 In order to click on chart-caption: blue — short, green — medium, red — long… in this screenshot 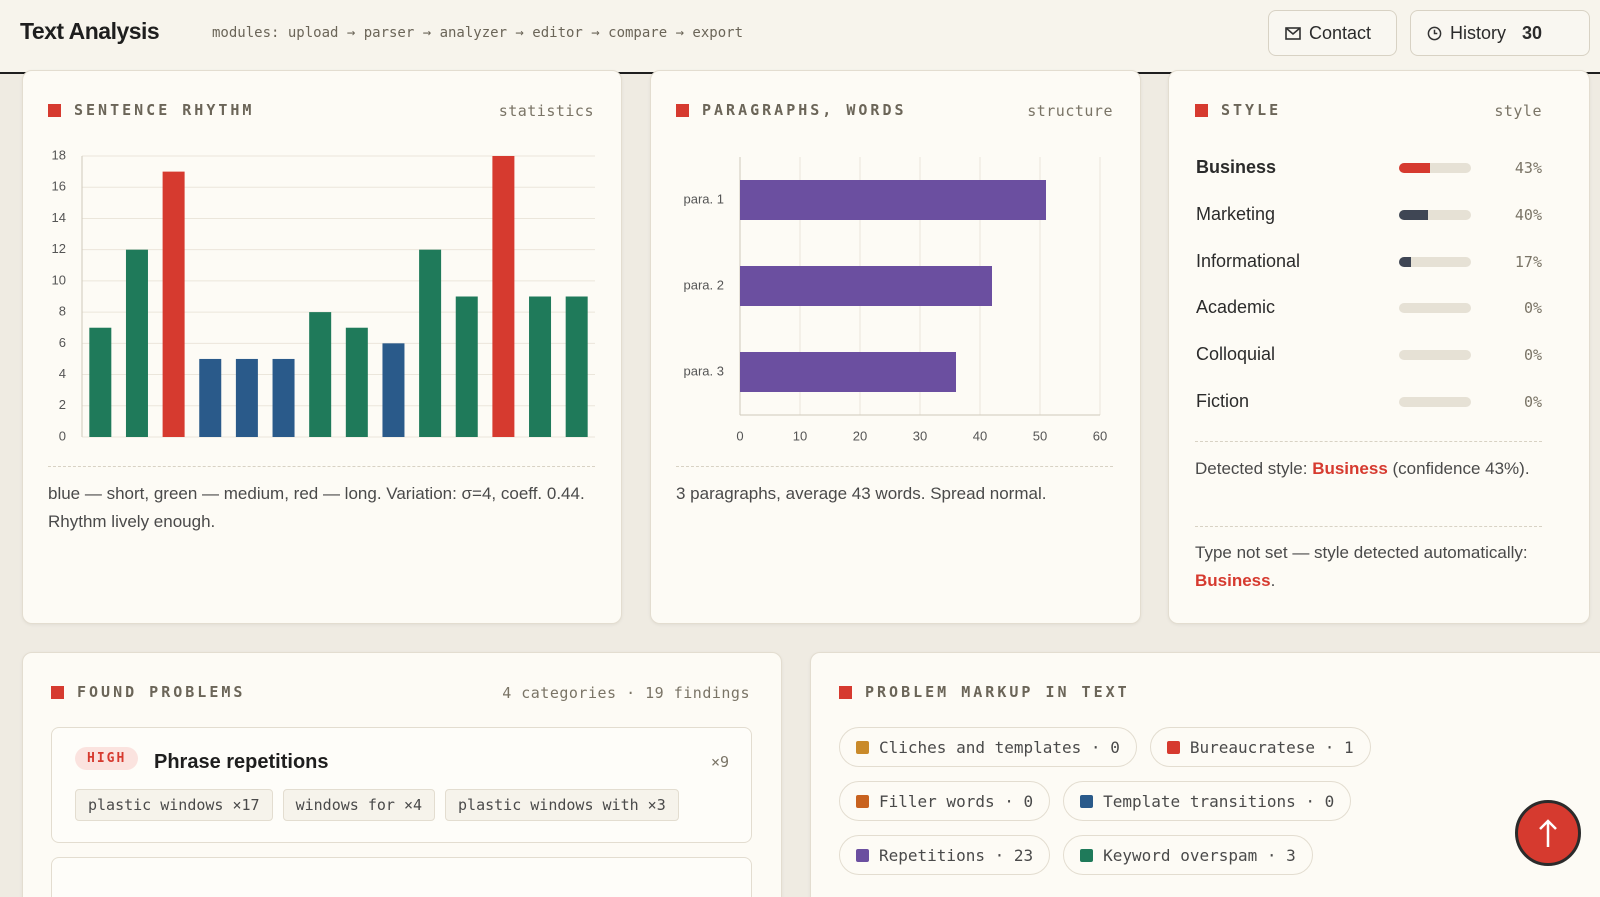, I will do `click(316, 507)`.